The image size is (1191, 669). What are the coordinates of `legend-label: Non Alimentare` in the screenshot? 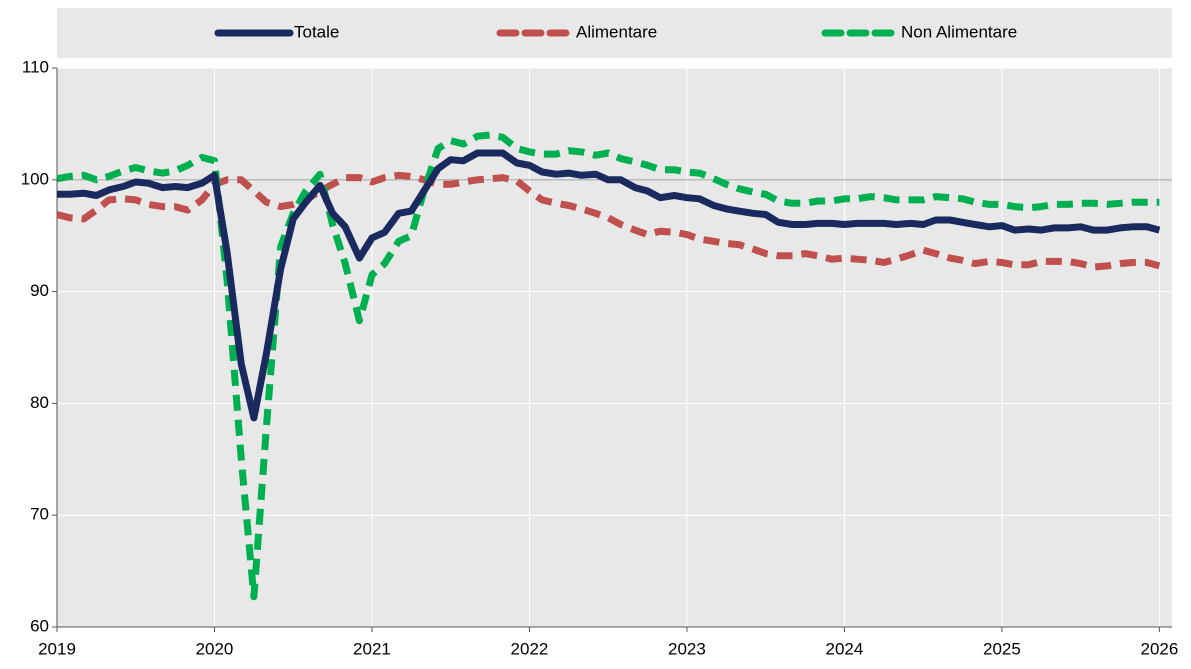 It's located at (959, 31).